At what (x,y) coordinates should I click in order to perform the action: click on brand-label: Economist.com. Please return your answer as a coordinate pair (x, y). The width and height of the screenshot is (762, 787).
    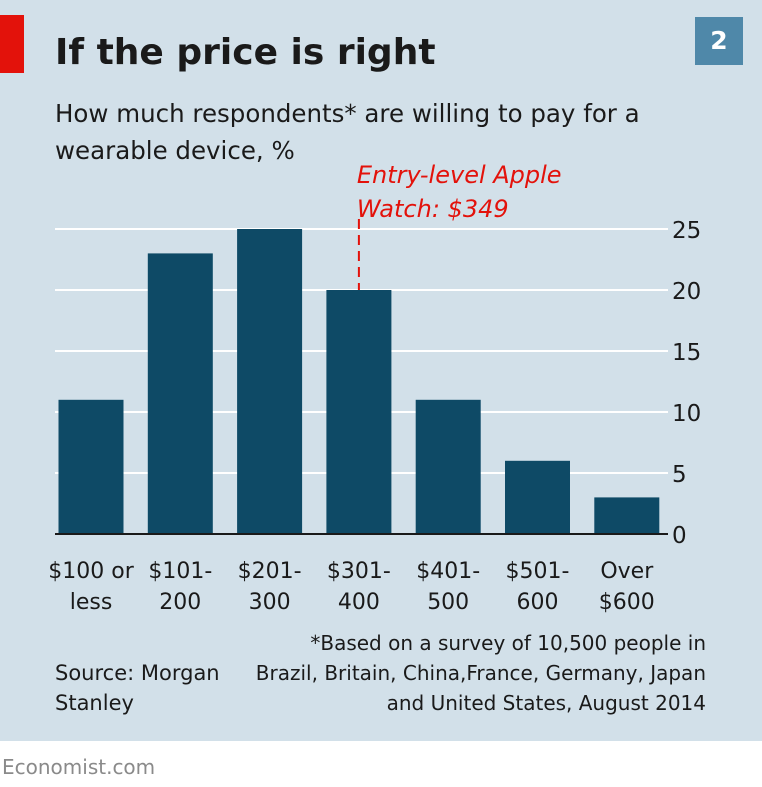
    Looking at the image, I should click on (79, 767).